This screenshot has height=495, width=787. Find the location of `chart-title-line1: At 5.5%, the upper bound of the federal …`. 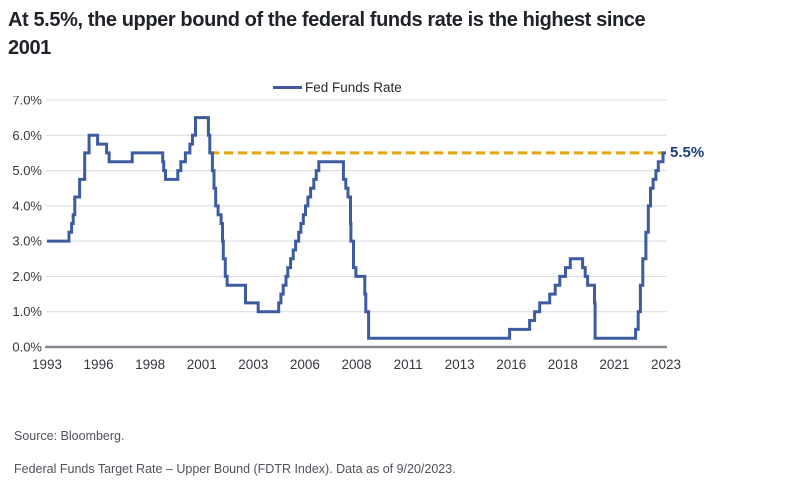

chart-title-line1: At 5.5%, the upper bound of the federal … is located at coordinates (327, 20).